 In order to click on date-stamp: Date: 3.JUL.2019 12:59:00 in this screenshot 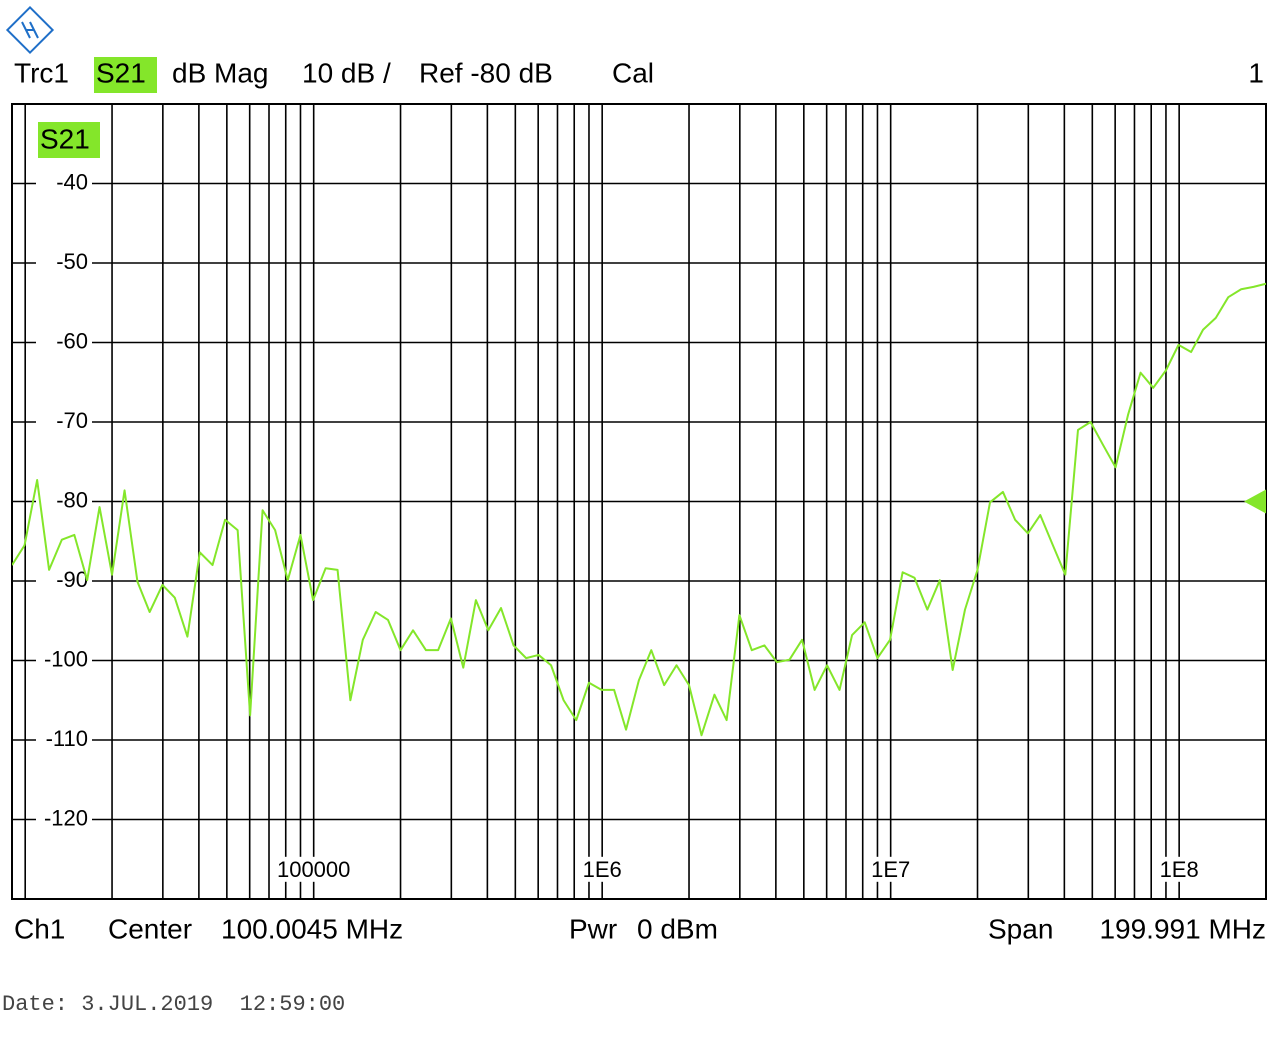, I will do `click(173, 1004)`.